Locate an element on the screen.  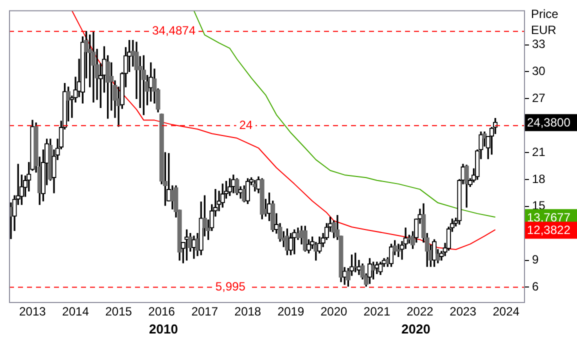
x-tick-label: 2017 is located at coordinates (204, 311).